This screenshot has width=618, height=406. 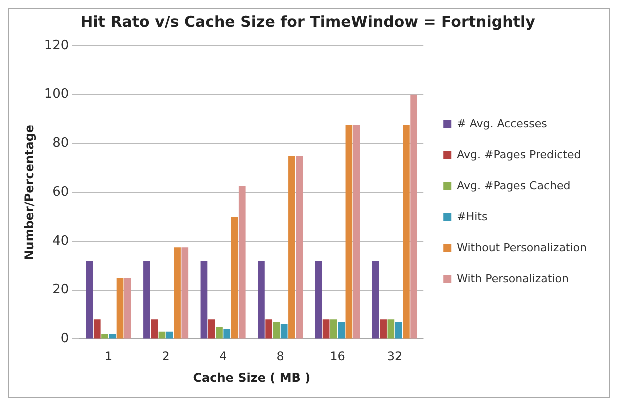 I want to click on legend-label: # Avg. Accesses, so click(x=502, y=123).